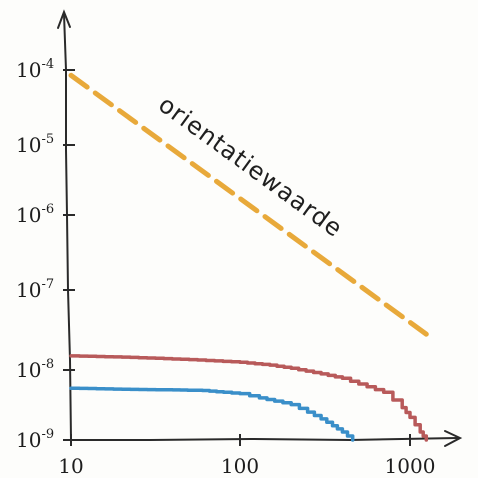  Describe the element at coordinates (240, 466) in the screenshot. I see `x-tick-label: 100` at that location.